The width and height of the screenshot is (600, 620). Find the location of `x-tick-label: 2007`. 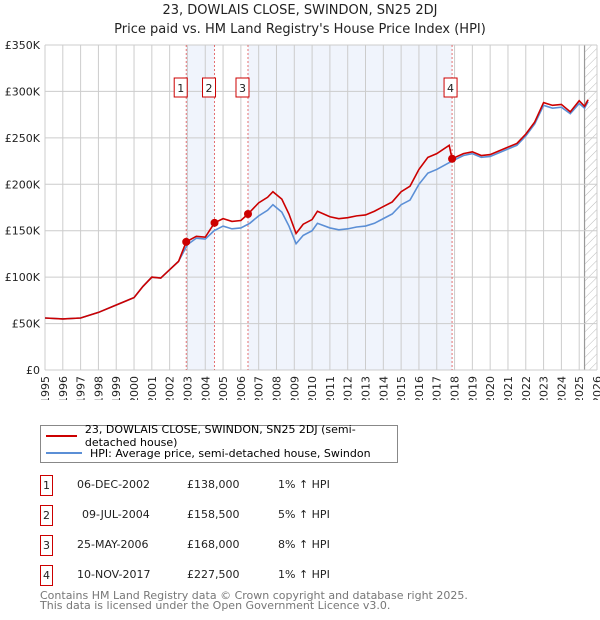

x-tick-label: 2007 is located at coordinates (259, 388).